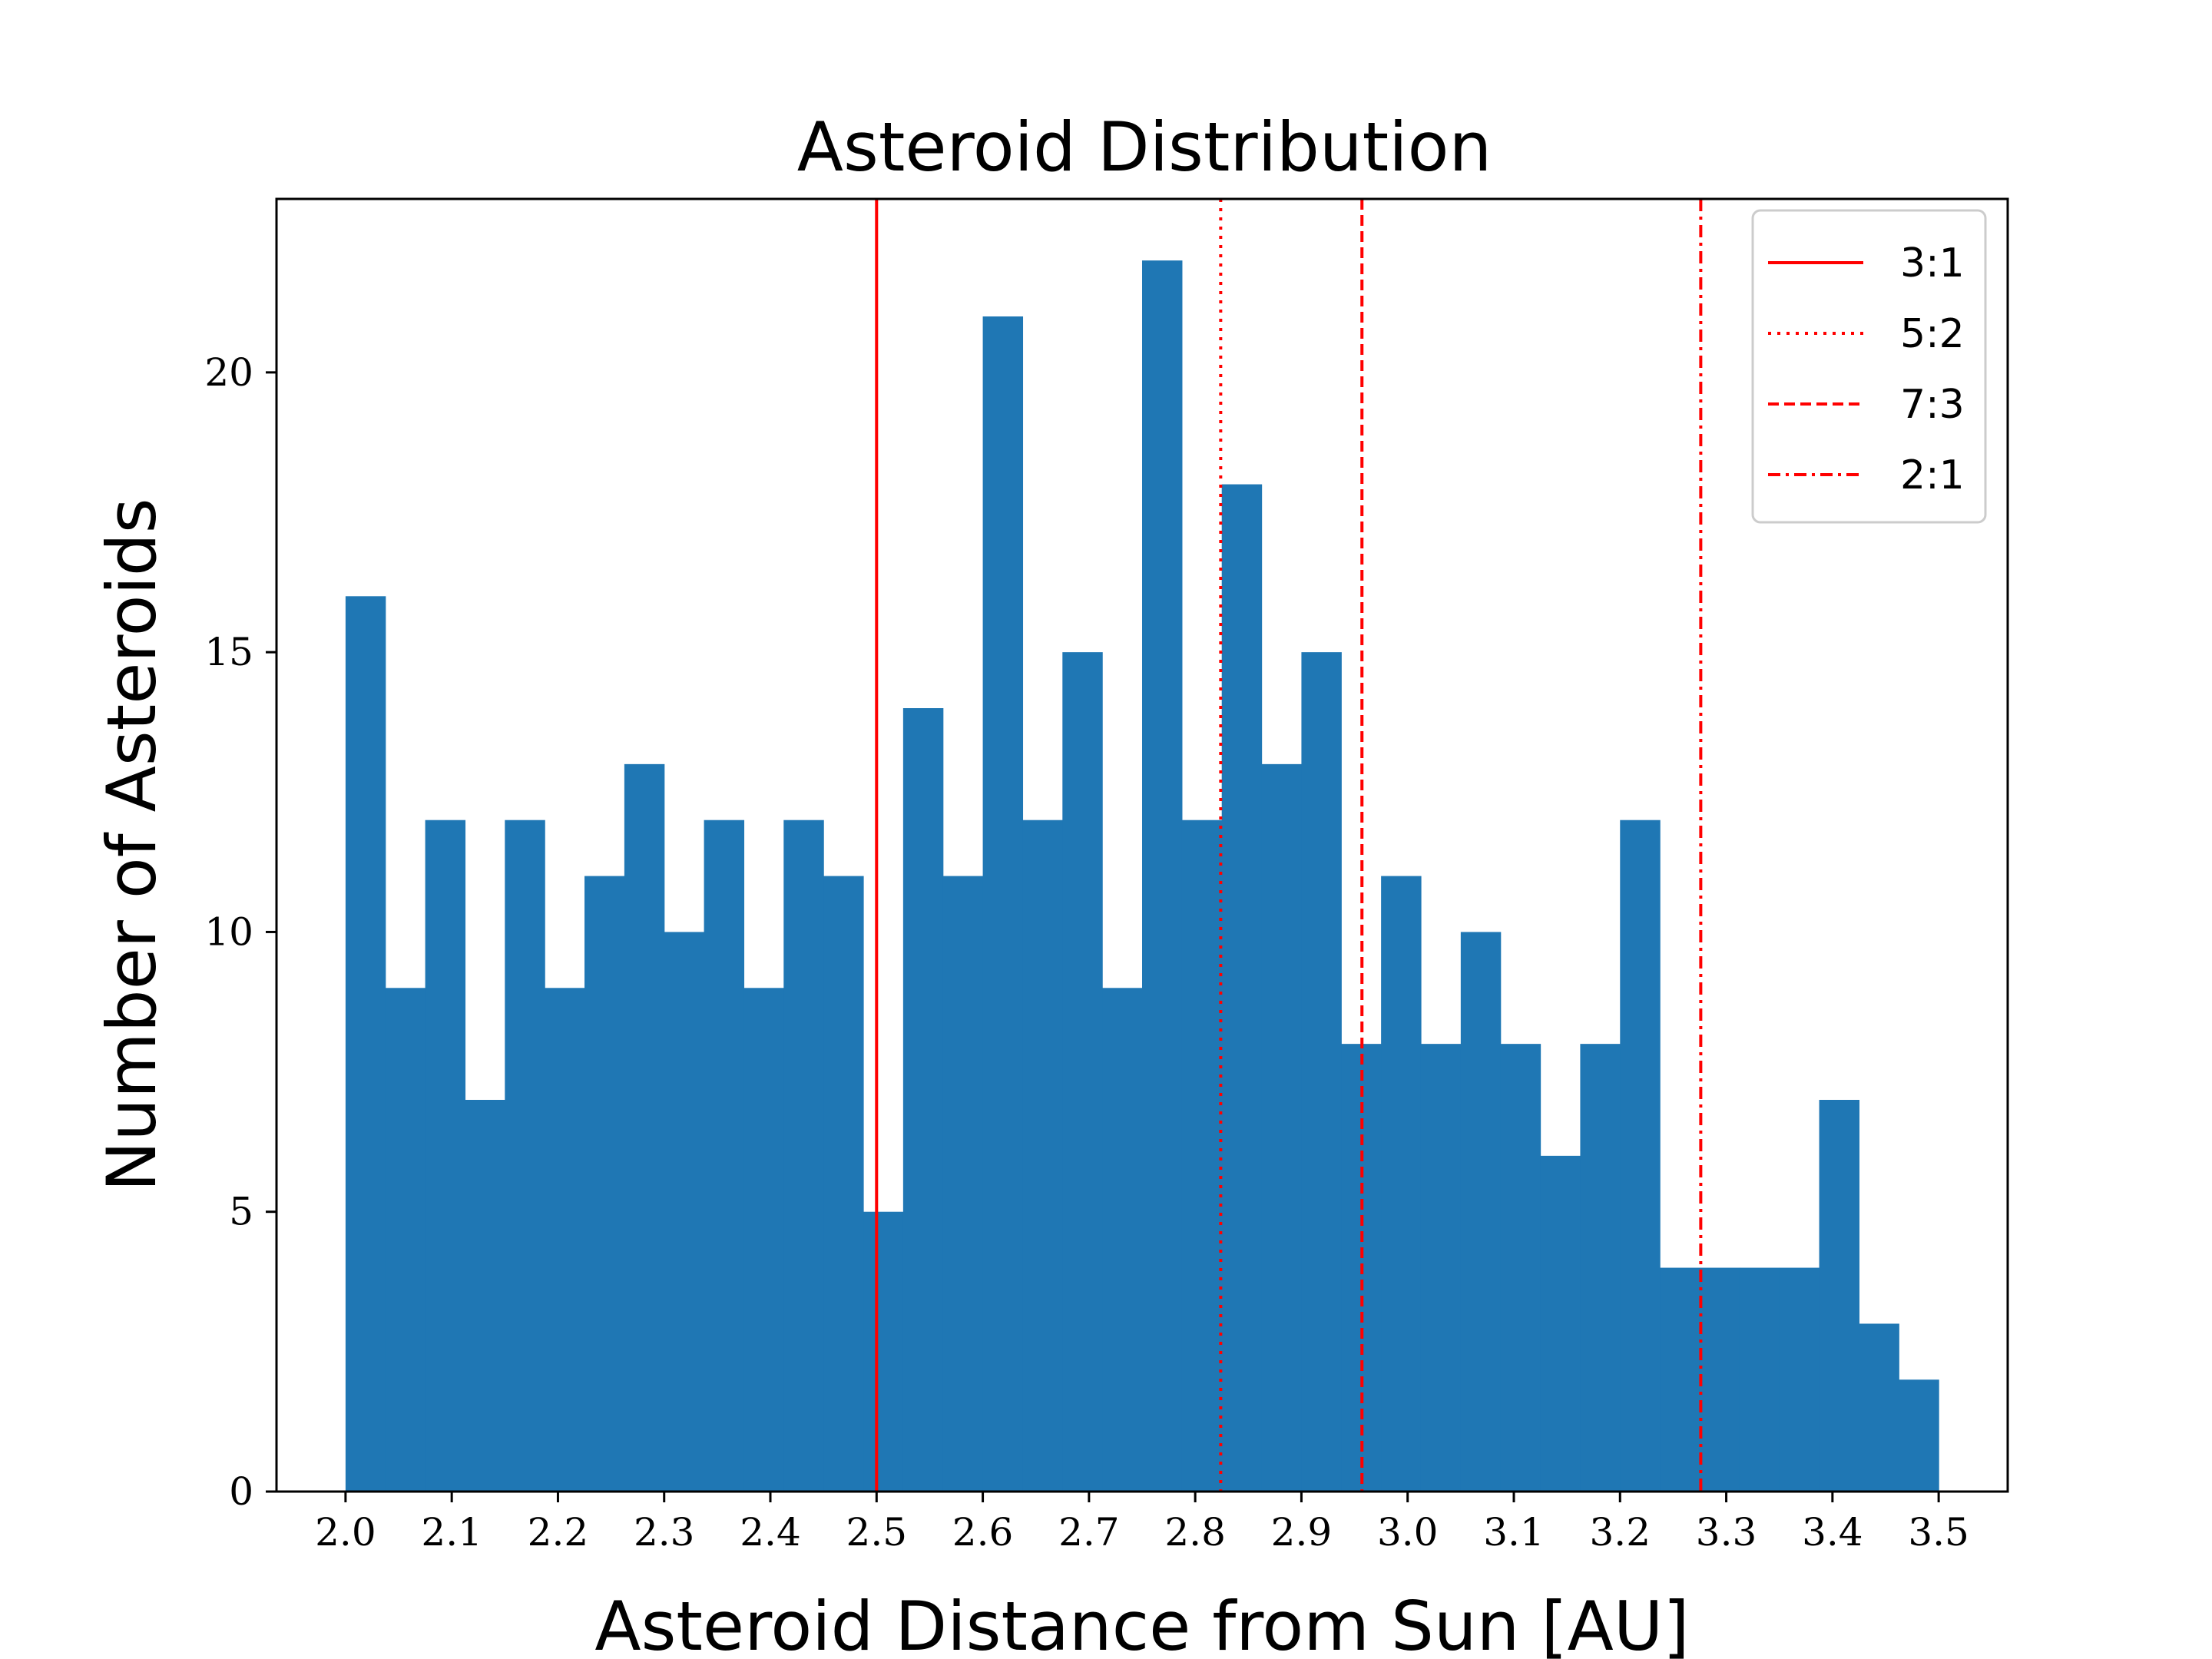  What do you see at coordinates (1932, 334) in the screenshot?
I see `legend-label: 5:2` at bounding box center [1932, 334].